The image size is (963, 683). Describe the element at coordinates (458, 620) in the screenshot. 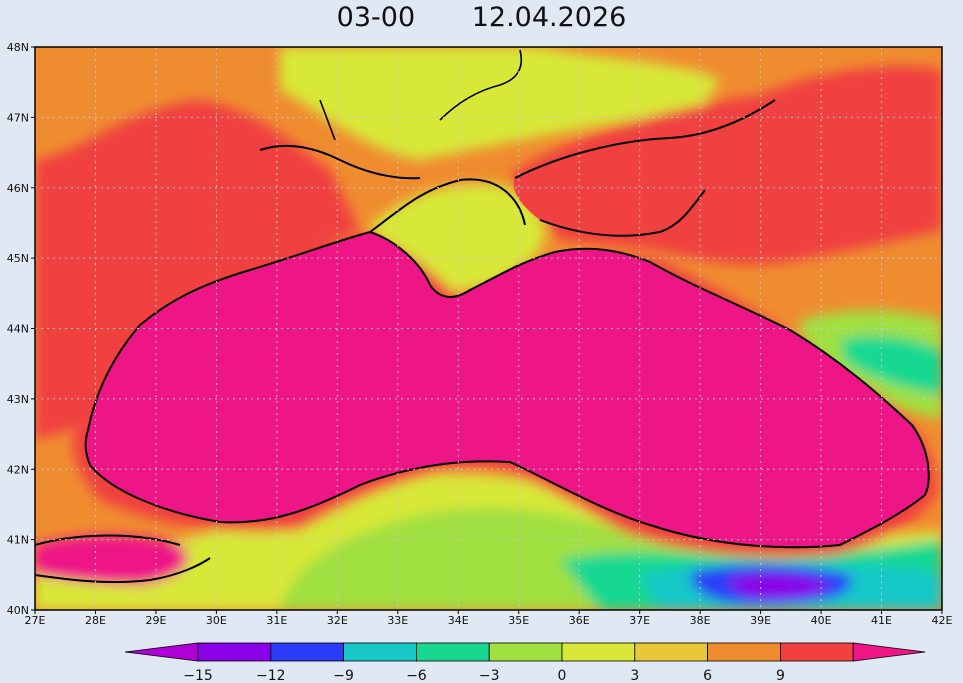

I see `x-tick-label: 34E` at that location.